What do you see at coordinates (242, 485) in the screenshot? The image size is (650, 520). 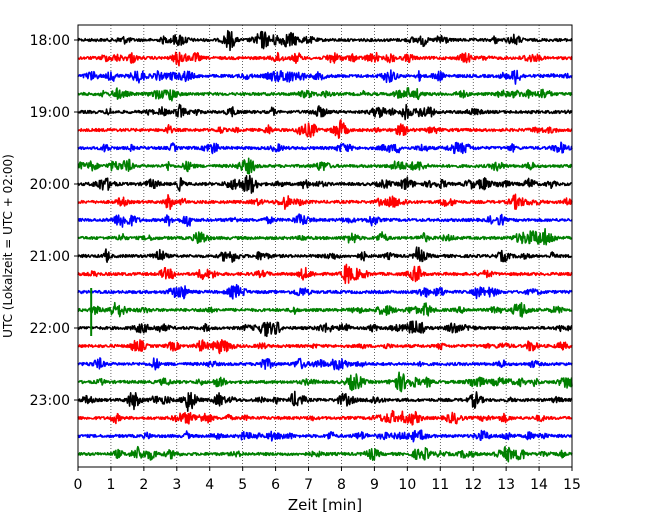 I see `x-tick-label-5: 5` at bounding box center [242, 485].